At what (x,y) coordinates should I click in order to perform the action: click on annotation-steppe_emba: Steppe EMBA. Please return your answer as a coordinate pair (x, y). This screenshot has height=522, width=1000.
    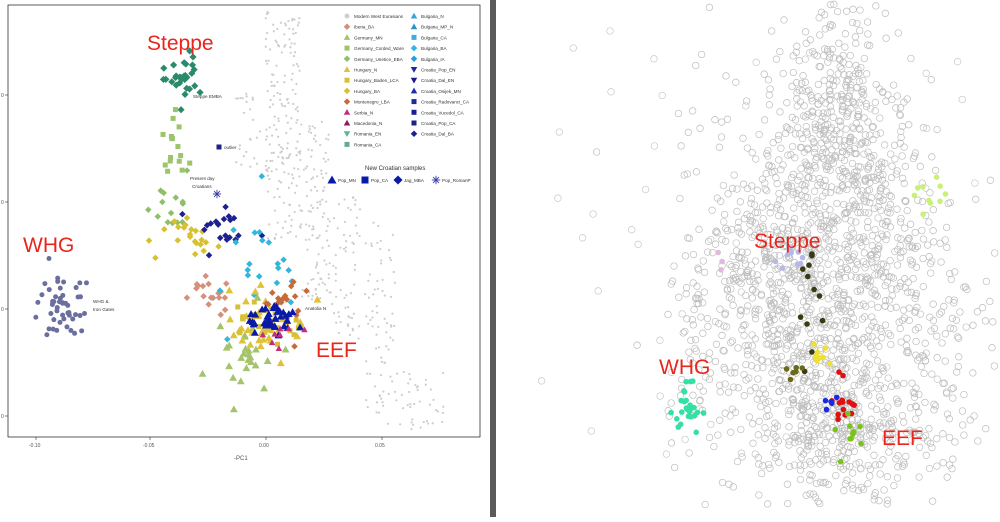
    Looking at the image, I should click on (208, 96).